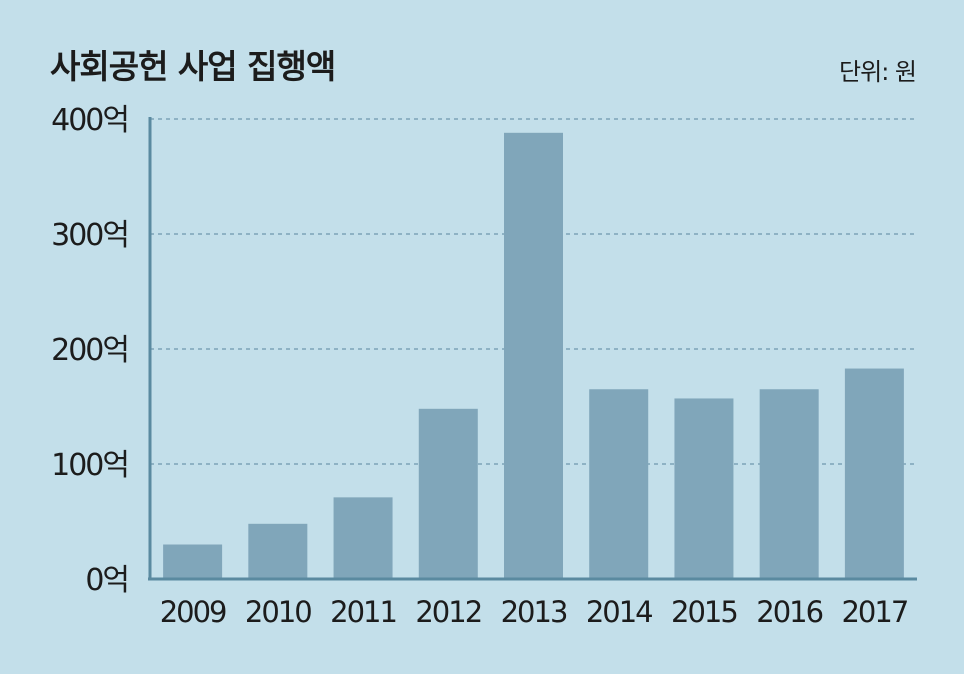 The width and height of the screenshot is (964, 674). I want to click on x-tick-label: 2010, so click(278, 612).